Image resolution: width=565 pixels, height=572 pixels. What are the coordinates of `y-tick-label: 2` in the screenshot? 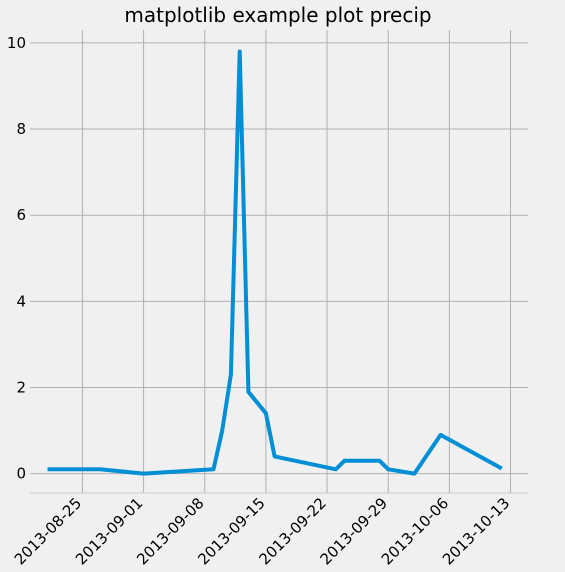 It's located at (21, 387).